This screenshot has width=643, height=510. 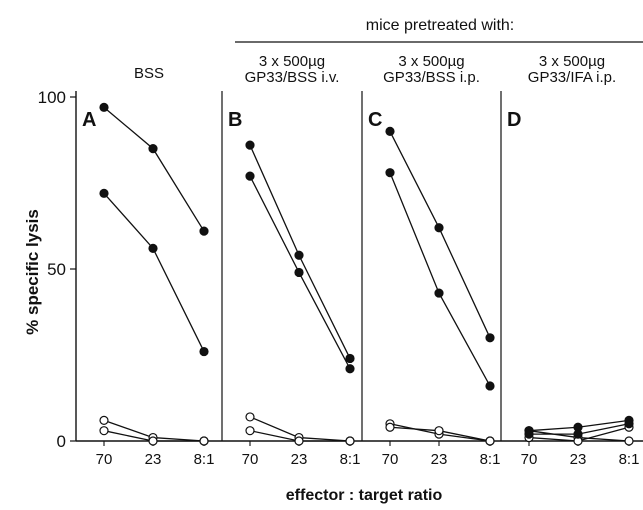 I want to click on condition-label: GP33/BSS i.v., so click(x=292, y=77).